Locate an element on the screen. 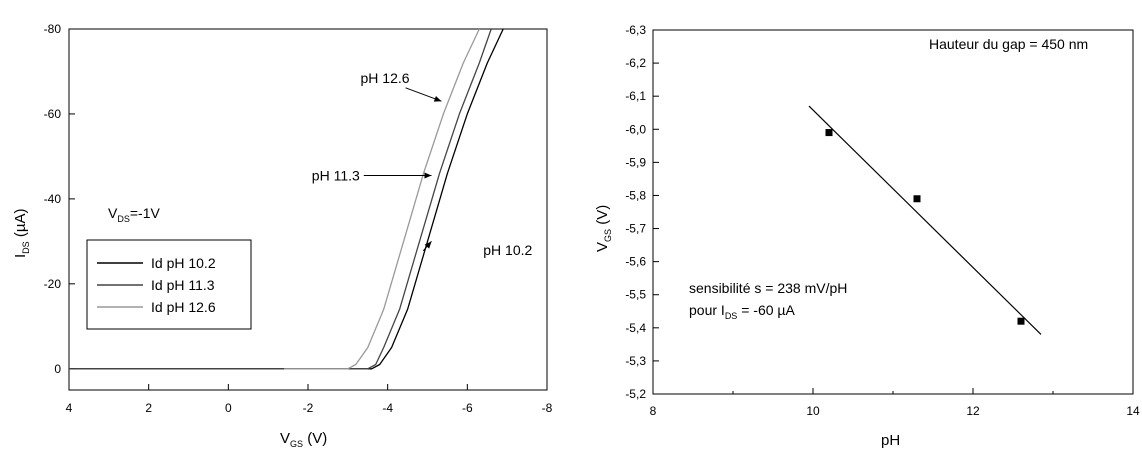 This screenshot has height=452, width=1142. x-tick-label: 12 is located at coordinates (973, 411).